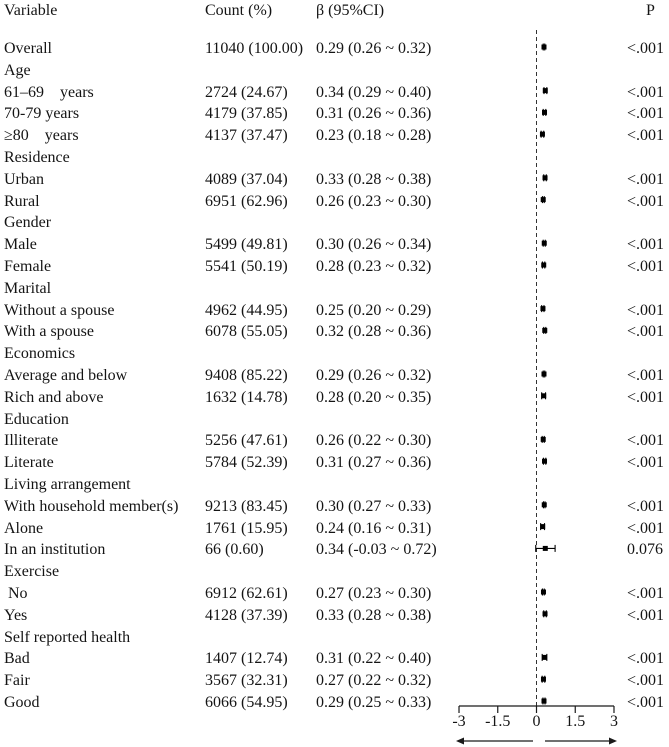  I want to click on row-count: 9213 (83.45), so click(246, 506).